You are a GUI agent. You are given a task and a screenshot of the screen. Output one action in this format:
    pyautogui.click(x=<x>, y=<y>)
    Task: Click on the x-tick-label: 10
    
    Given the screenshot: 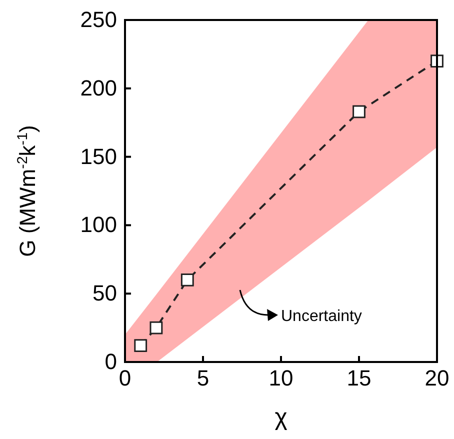 What is the action you would take?
    pyautogui.click(x=281, y=378)
    